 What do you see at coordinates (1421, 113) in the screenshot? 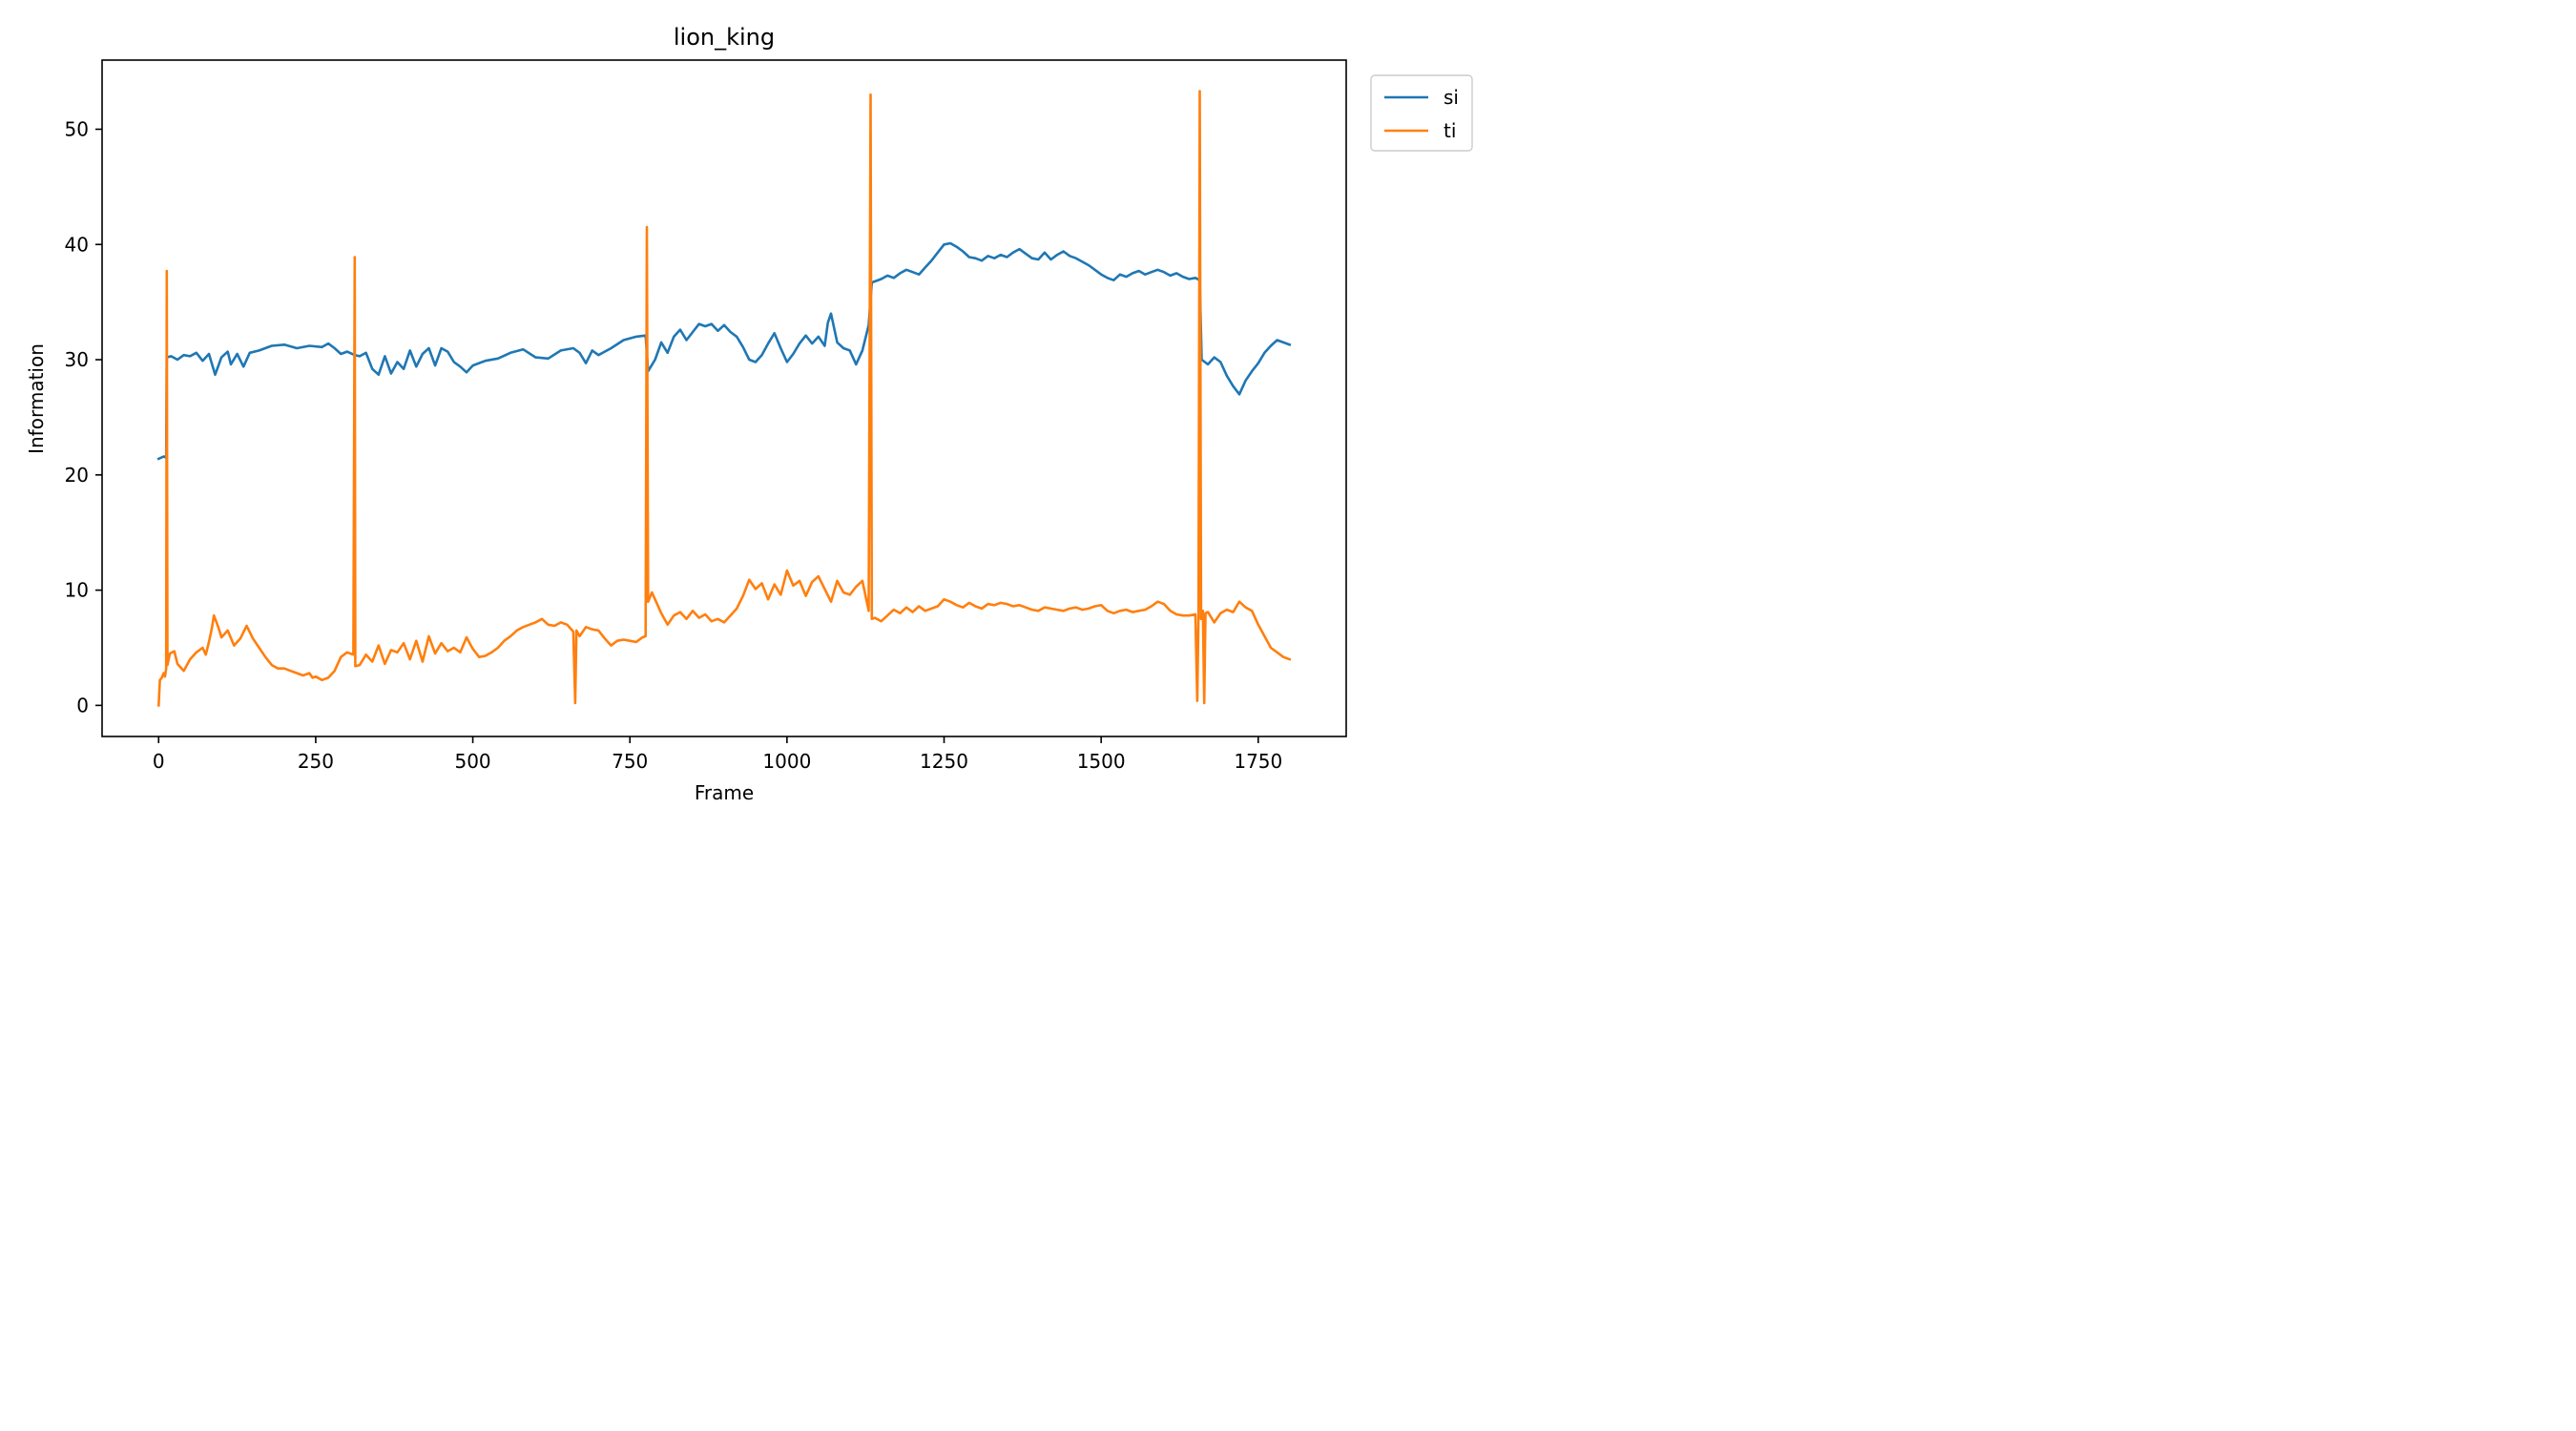
I see `legend: si ti` at bounding box center [1421, 113].